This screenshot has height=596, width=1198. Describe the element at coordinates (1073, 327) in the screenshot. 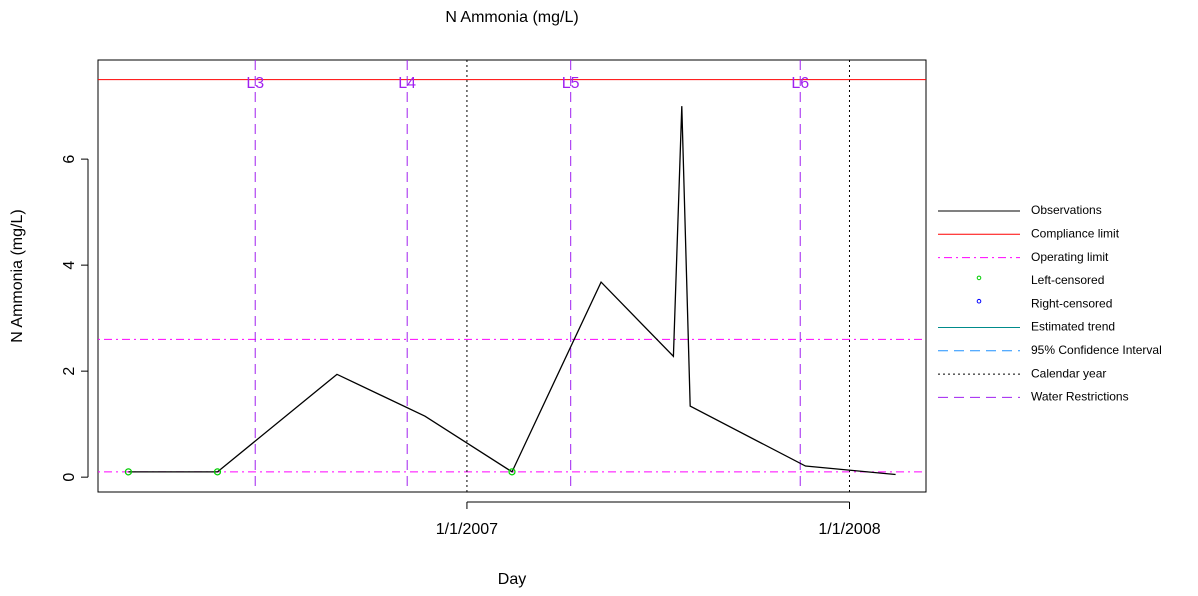

I see `legend-label: Estimated trend` at that location.